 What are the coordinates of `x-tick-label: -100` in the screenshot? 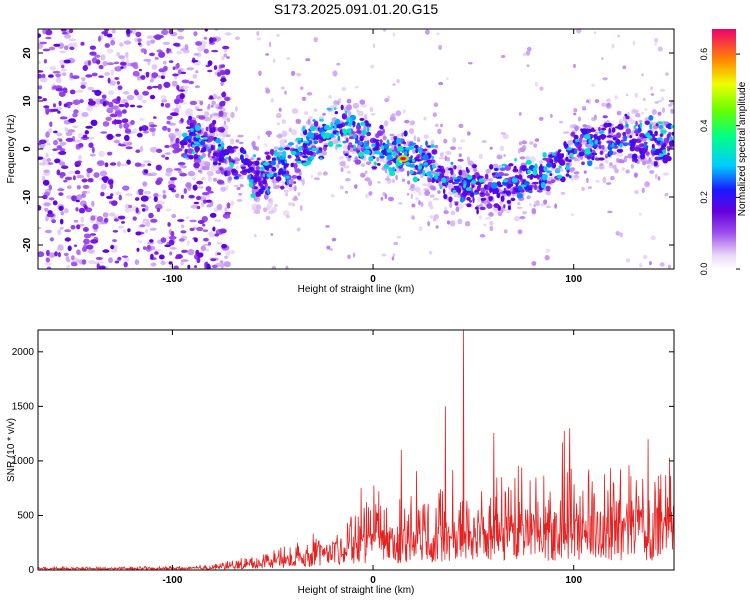 It's located at (172, 279).